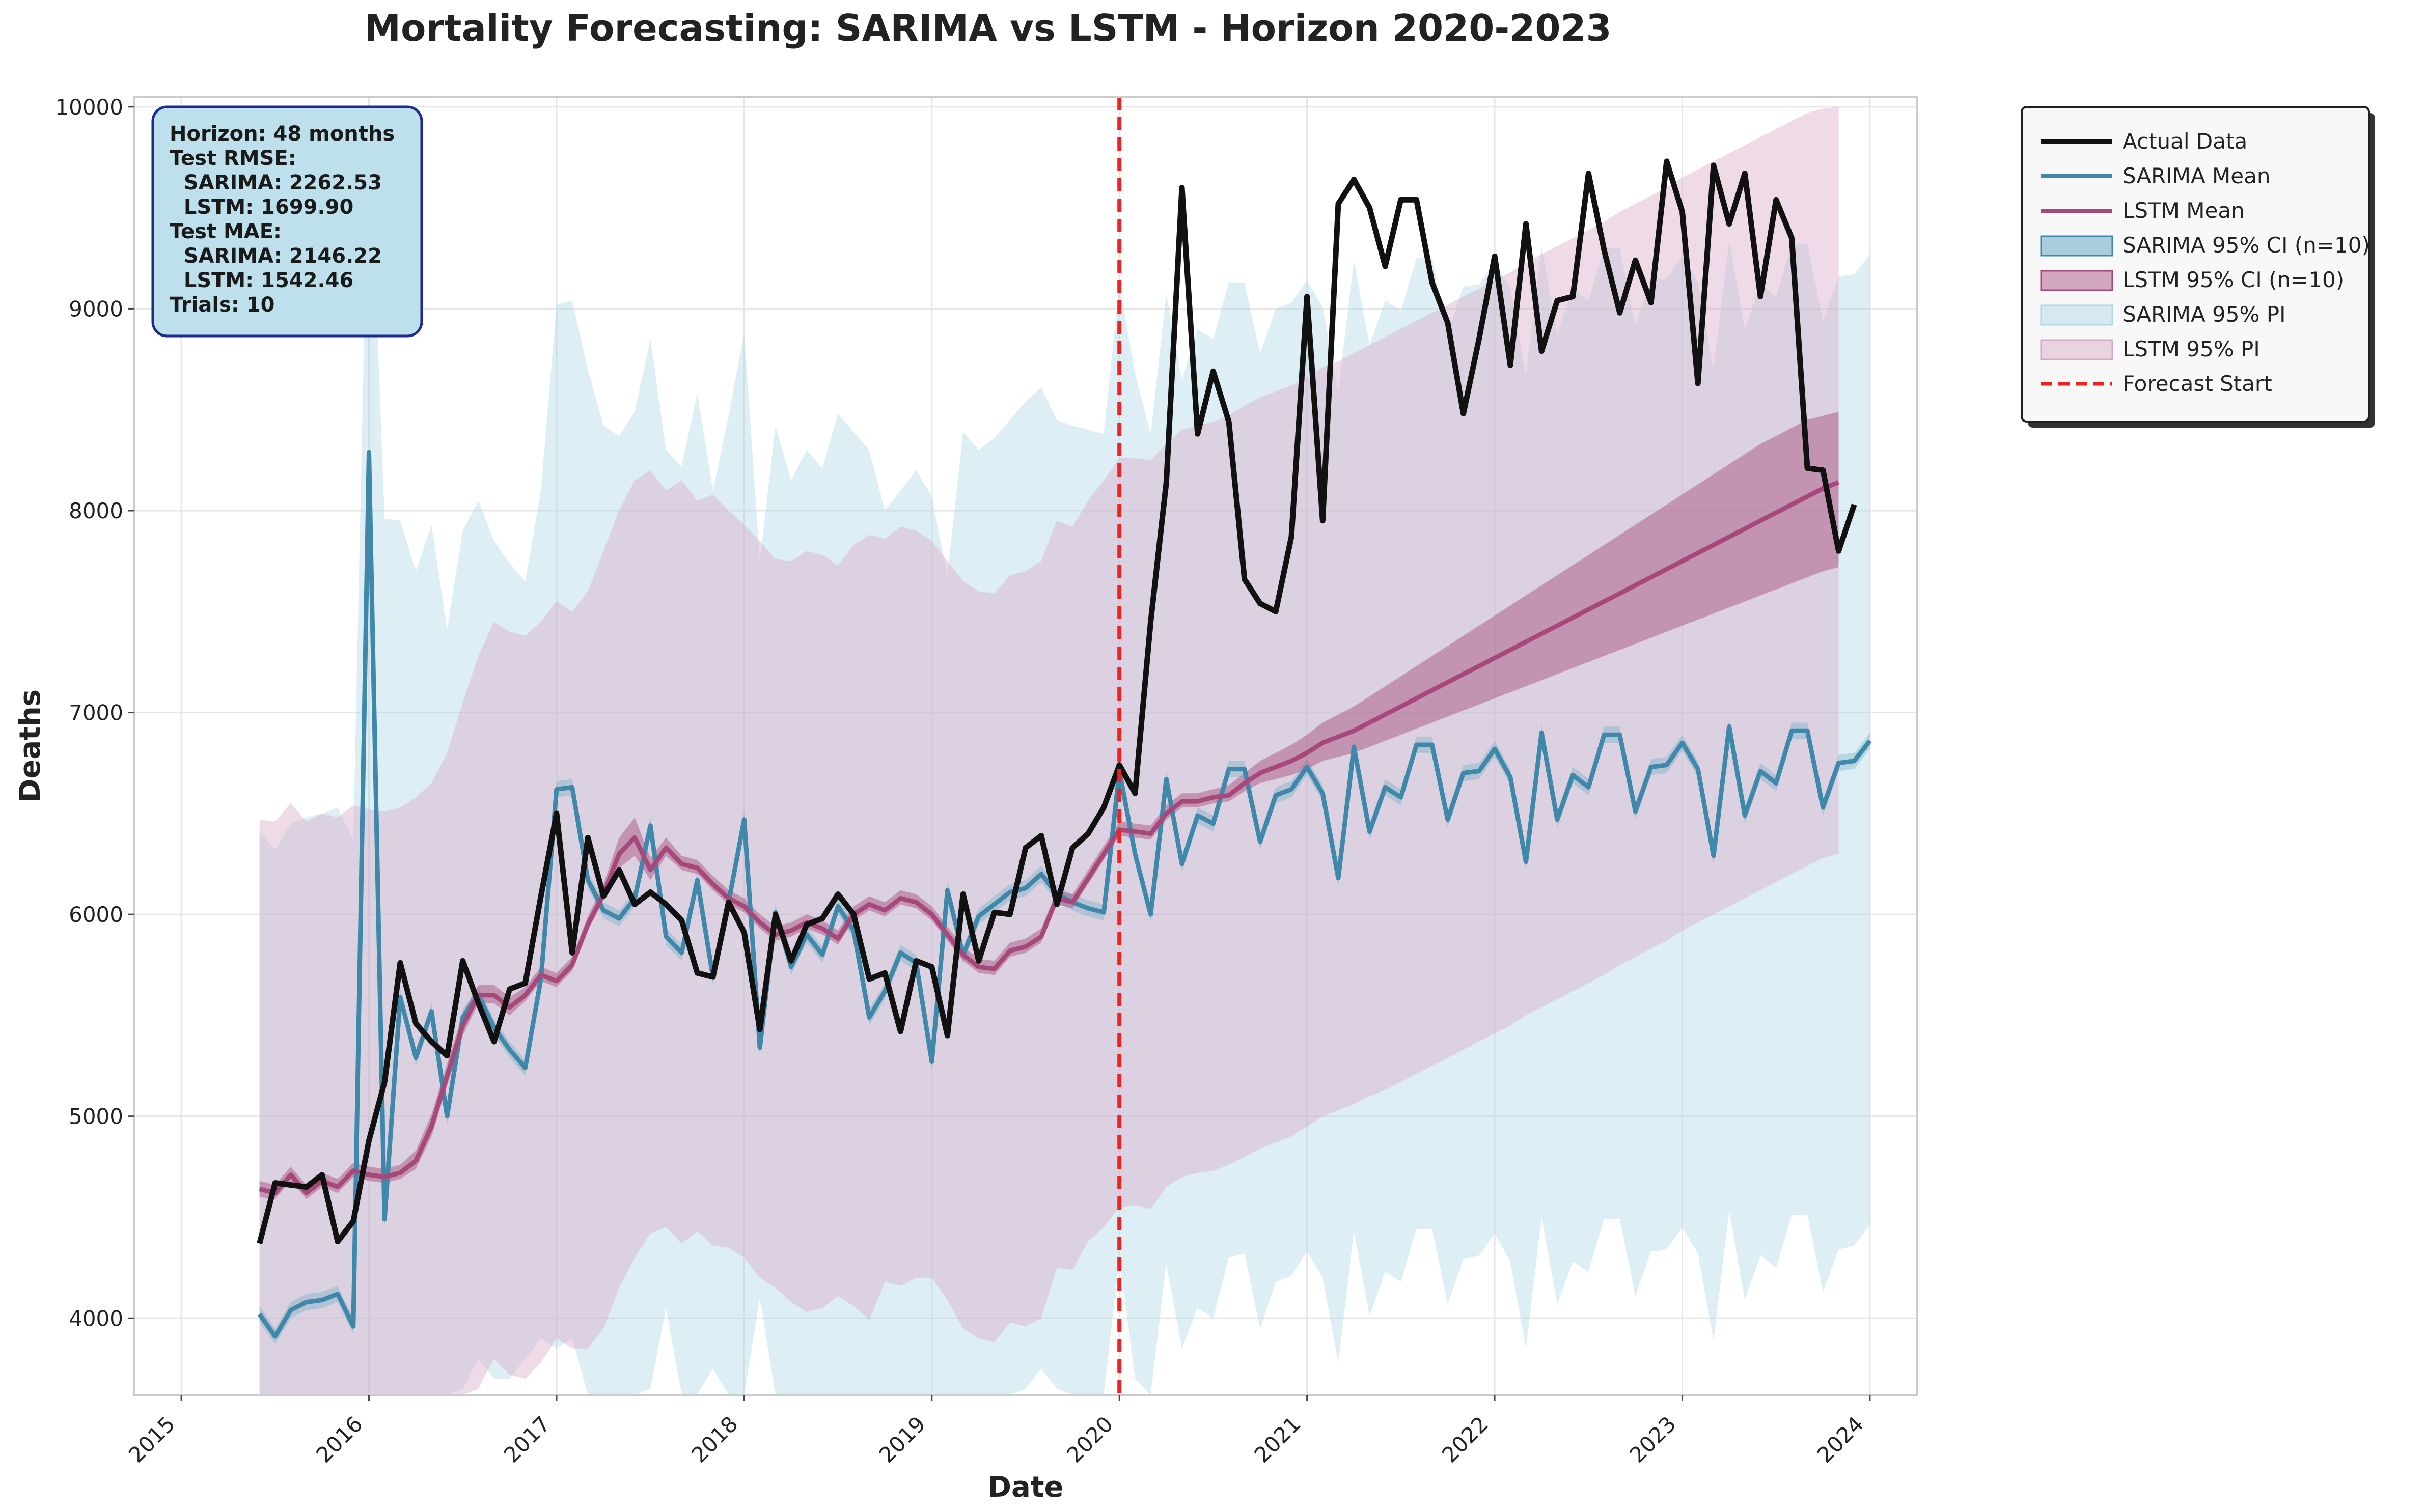 The height and width of the screenshot is (1512, 2425). What do you see at coordinates (96, 914) in the screenshot?
I see `y-tick-label: 6000` at bounding box center [96, 914].